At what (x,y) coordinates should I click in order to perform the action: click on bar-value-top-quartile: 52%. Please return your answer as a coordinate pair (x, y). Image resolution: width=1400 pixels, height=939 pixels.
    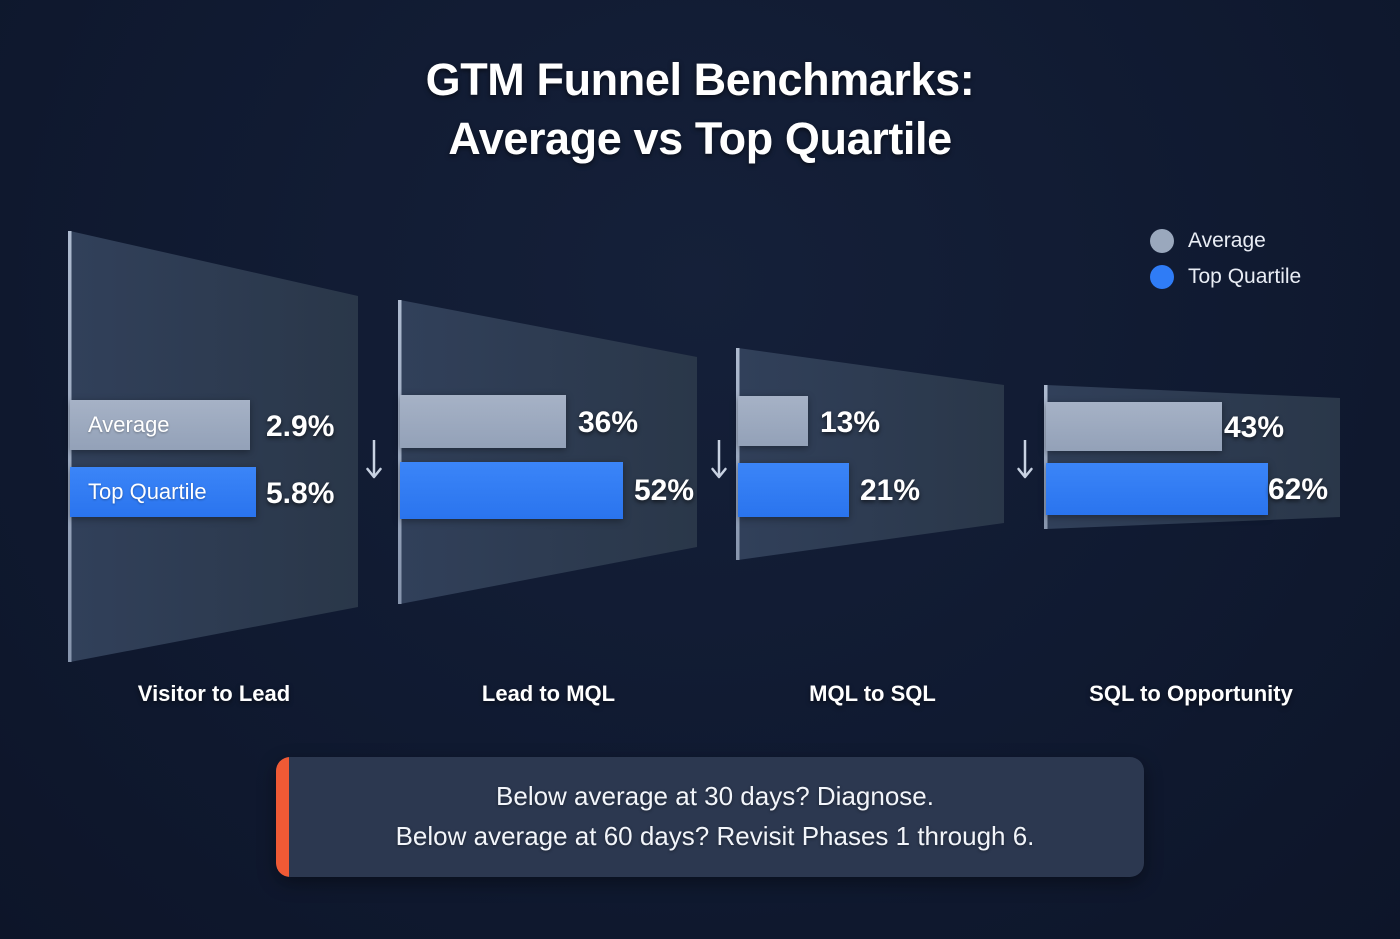
    Looking at the image, I should click on (664, 490).